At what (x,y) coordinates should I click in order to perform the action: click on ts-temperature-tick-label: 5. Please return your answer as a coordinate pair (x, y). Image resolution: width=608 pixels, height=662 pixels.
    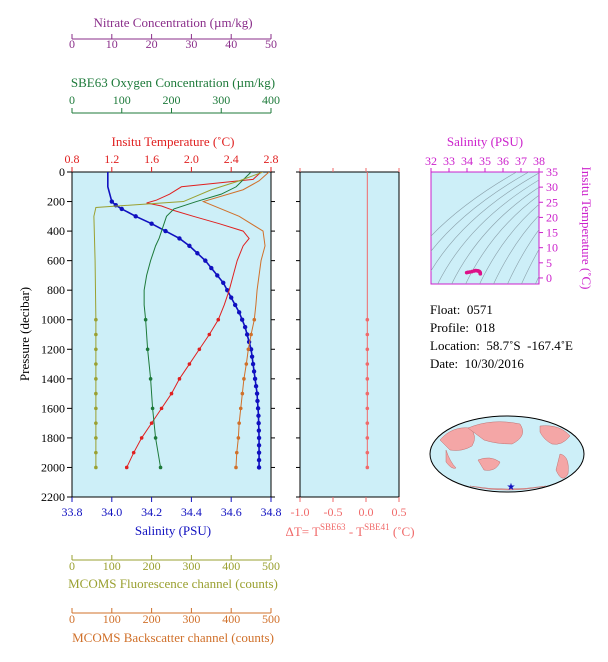
    Looking at the image, I should click on (549, 263).